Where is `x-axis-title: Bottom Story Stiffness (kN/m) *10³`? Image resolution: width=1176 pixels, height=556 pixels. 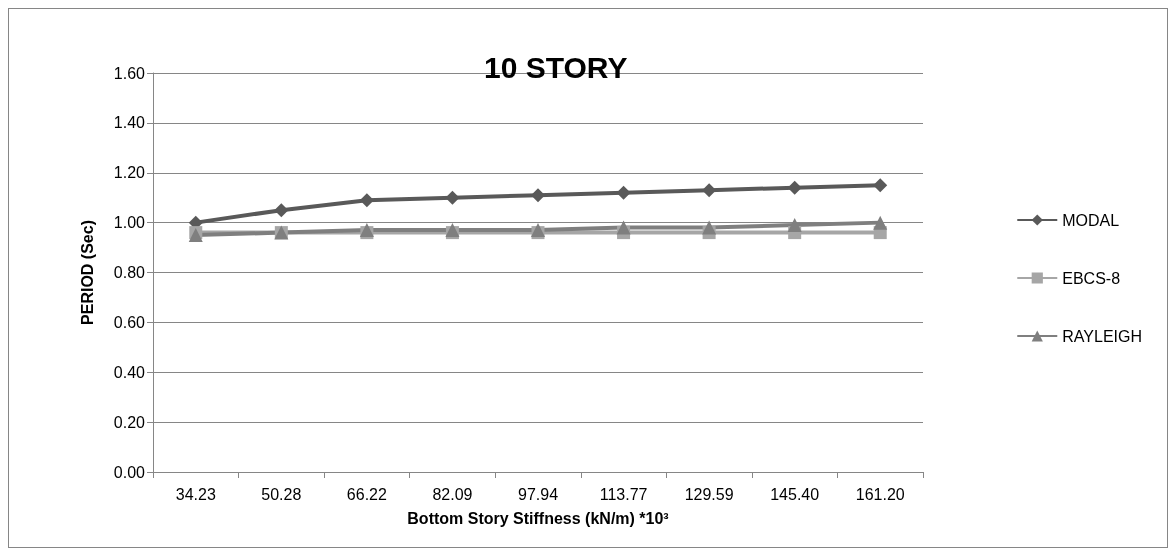
x-axis-title: Bottom Story Stiffness (kN/m) *10³ is located at coordinates (538, 518).